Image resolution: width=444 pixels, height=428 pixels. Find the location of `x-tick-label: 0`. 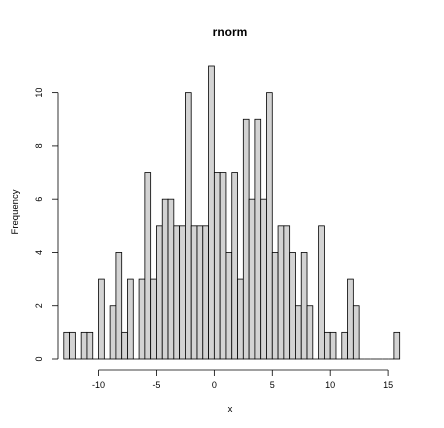

x-tick-label: 0 is located at coordinates (214, 385).